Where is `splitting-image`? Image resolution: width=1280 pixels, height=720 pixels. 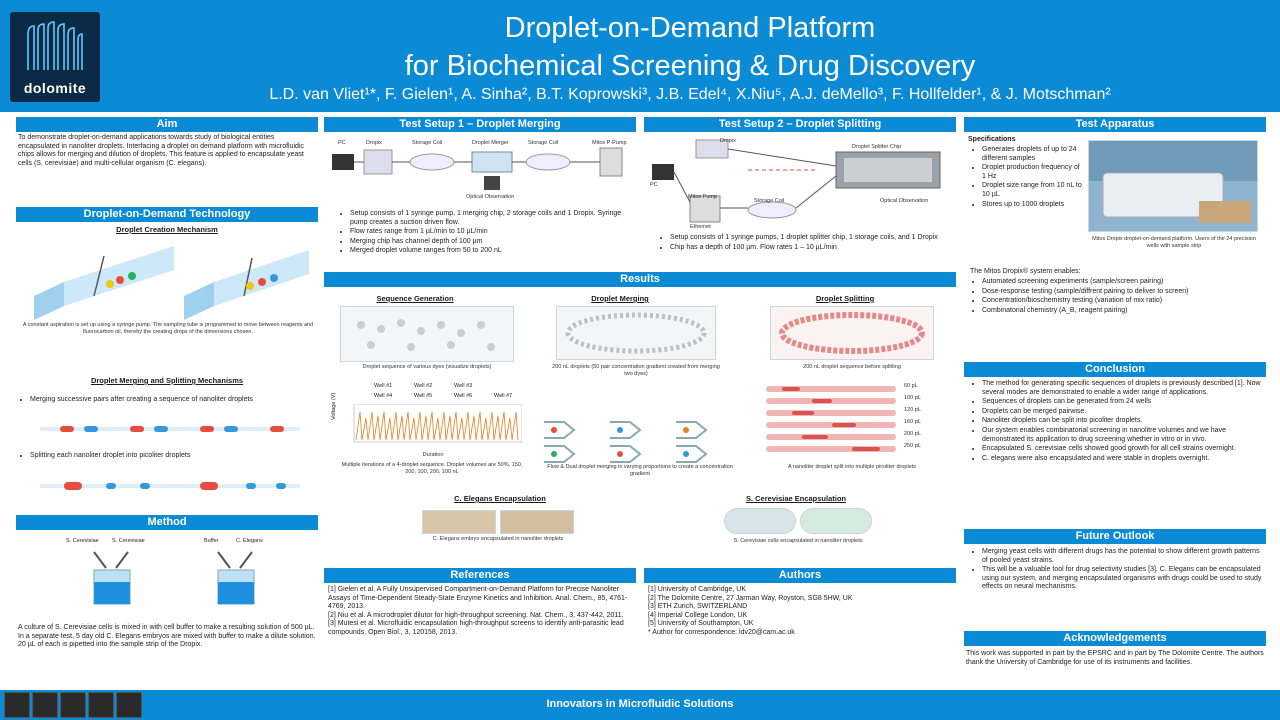 splitting-image is located at coordinates (852, 333).